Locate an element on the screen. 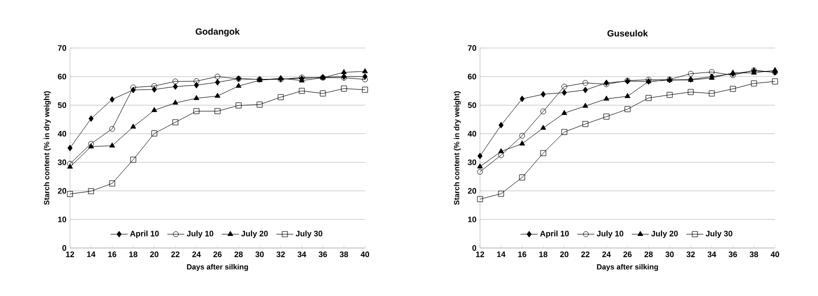 Image resolution: width=818 pixels, height=296 pixels. chart-title: Godangok is located at coordinates (218, 32).